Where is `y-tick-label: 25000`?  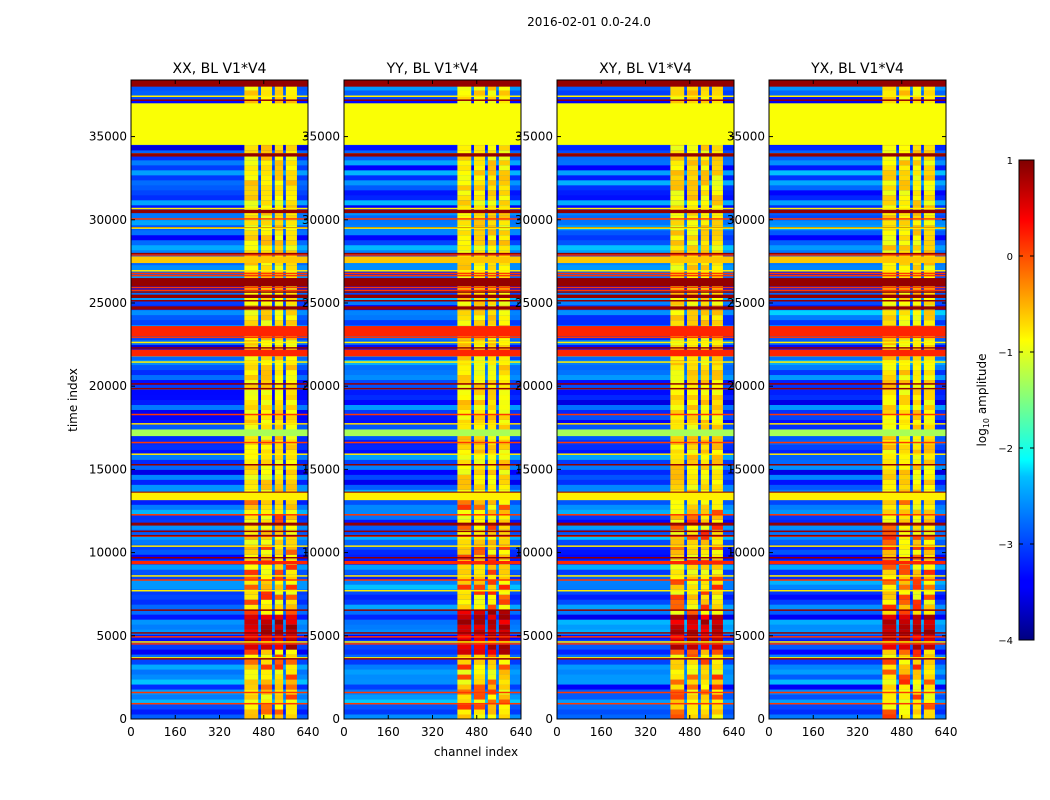
y-tick-label: 25000 is located at coordinates (321, 303).